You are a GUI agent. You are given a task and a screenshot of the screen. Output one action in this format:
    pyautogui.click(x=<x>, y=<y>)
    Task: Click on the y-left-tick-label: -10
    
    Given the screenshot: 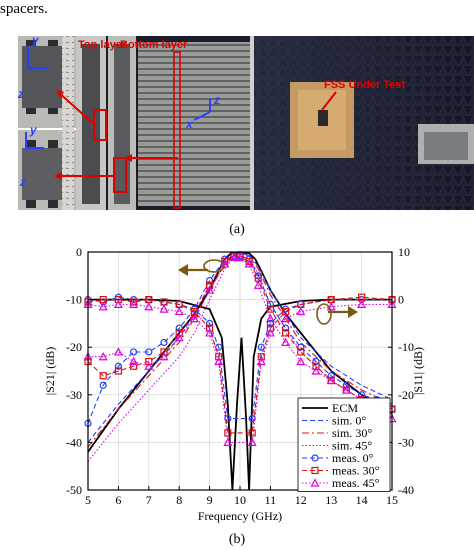 What is the action you would take?
    pyautogui.click(x=74, y=300)
    